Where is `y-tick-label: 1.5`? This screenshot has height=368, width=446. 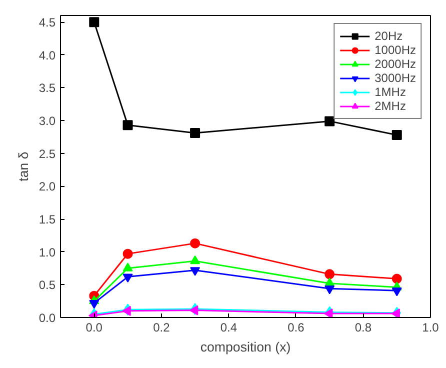 y-tick-label: 1.5 is located at coordinates (47, 219).